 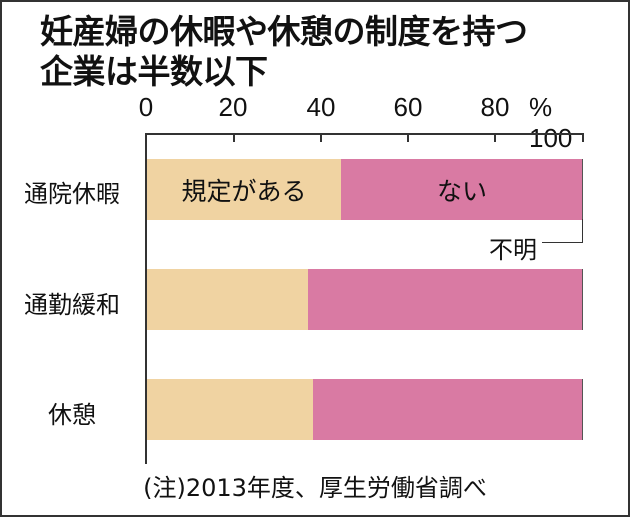 What do you see at coordinates (72, 415) in the screenshot?
I see `category-label-kyukei: 休憩` at bounding box center [72, 415].